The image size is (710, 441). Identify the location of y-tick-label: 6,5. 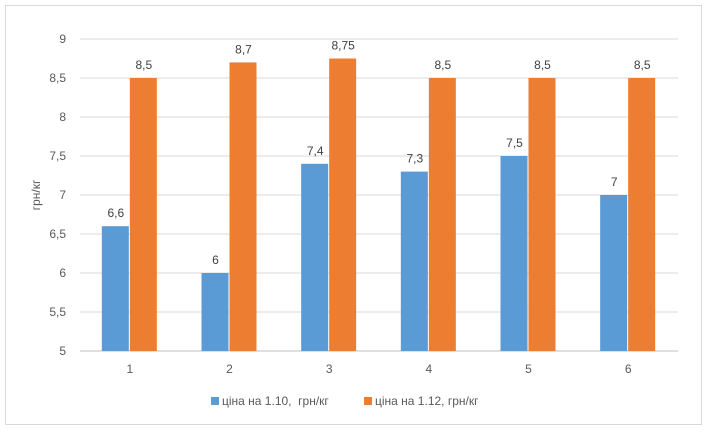
(57, 234).